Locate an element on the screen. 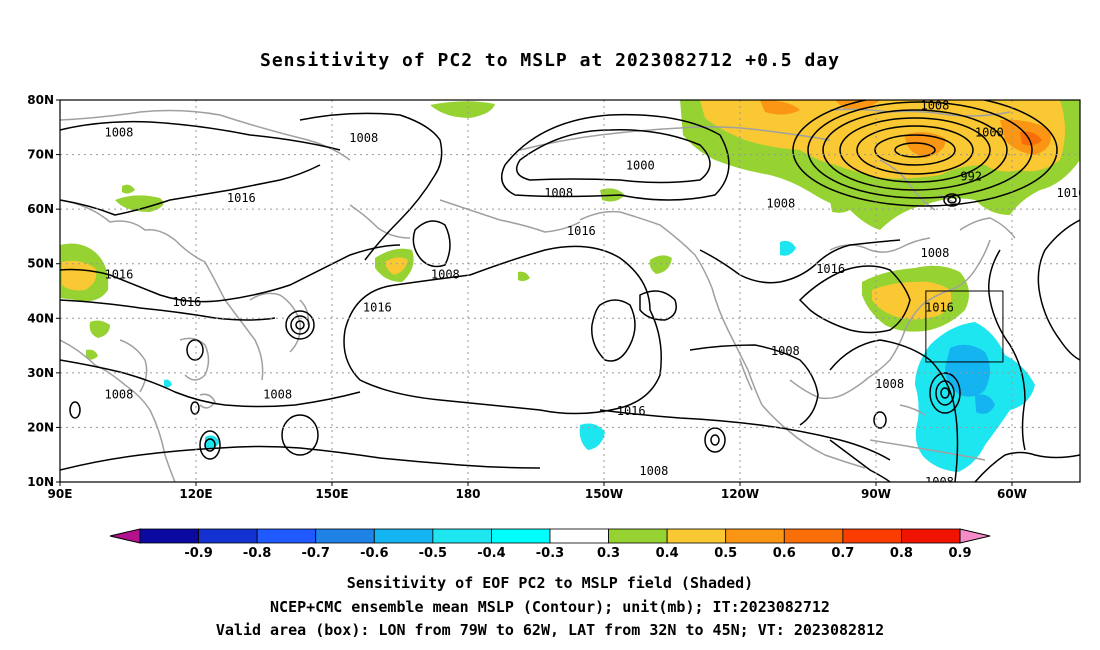  lon-tick-label: 150E is located at coordinates (331, 494).